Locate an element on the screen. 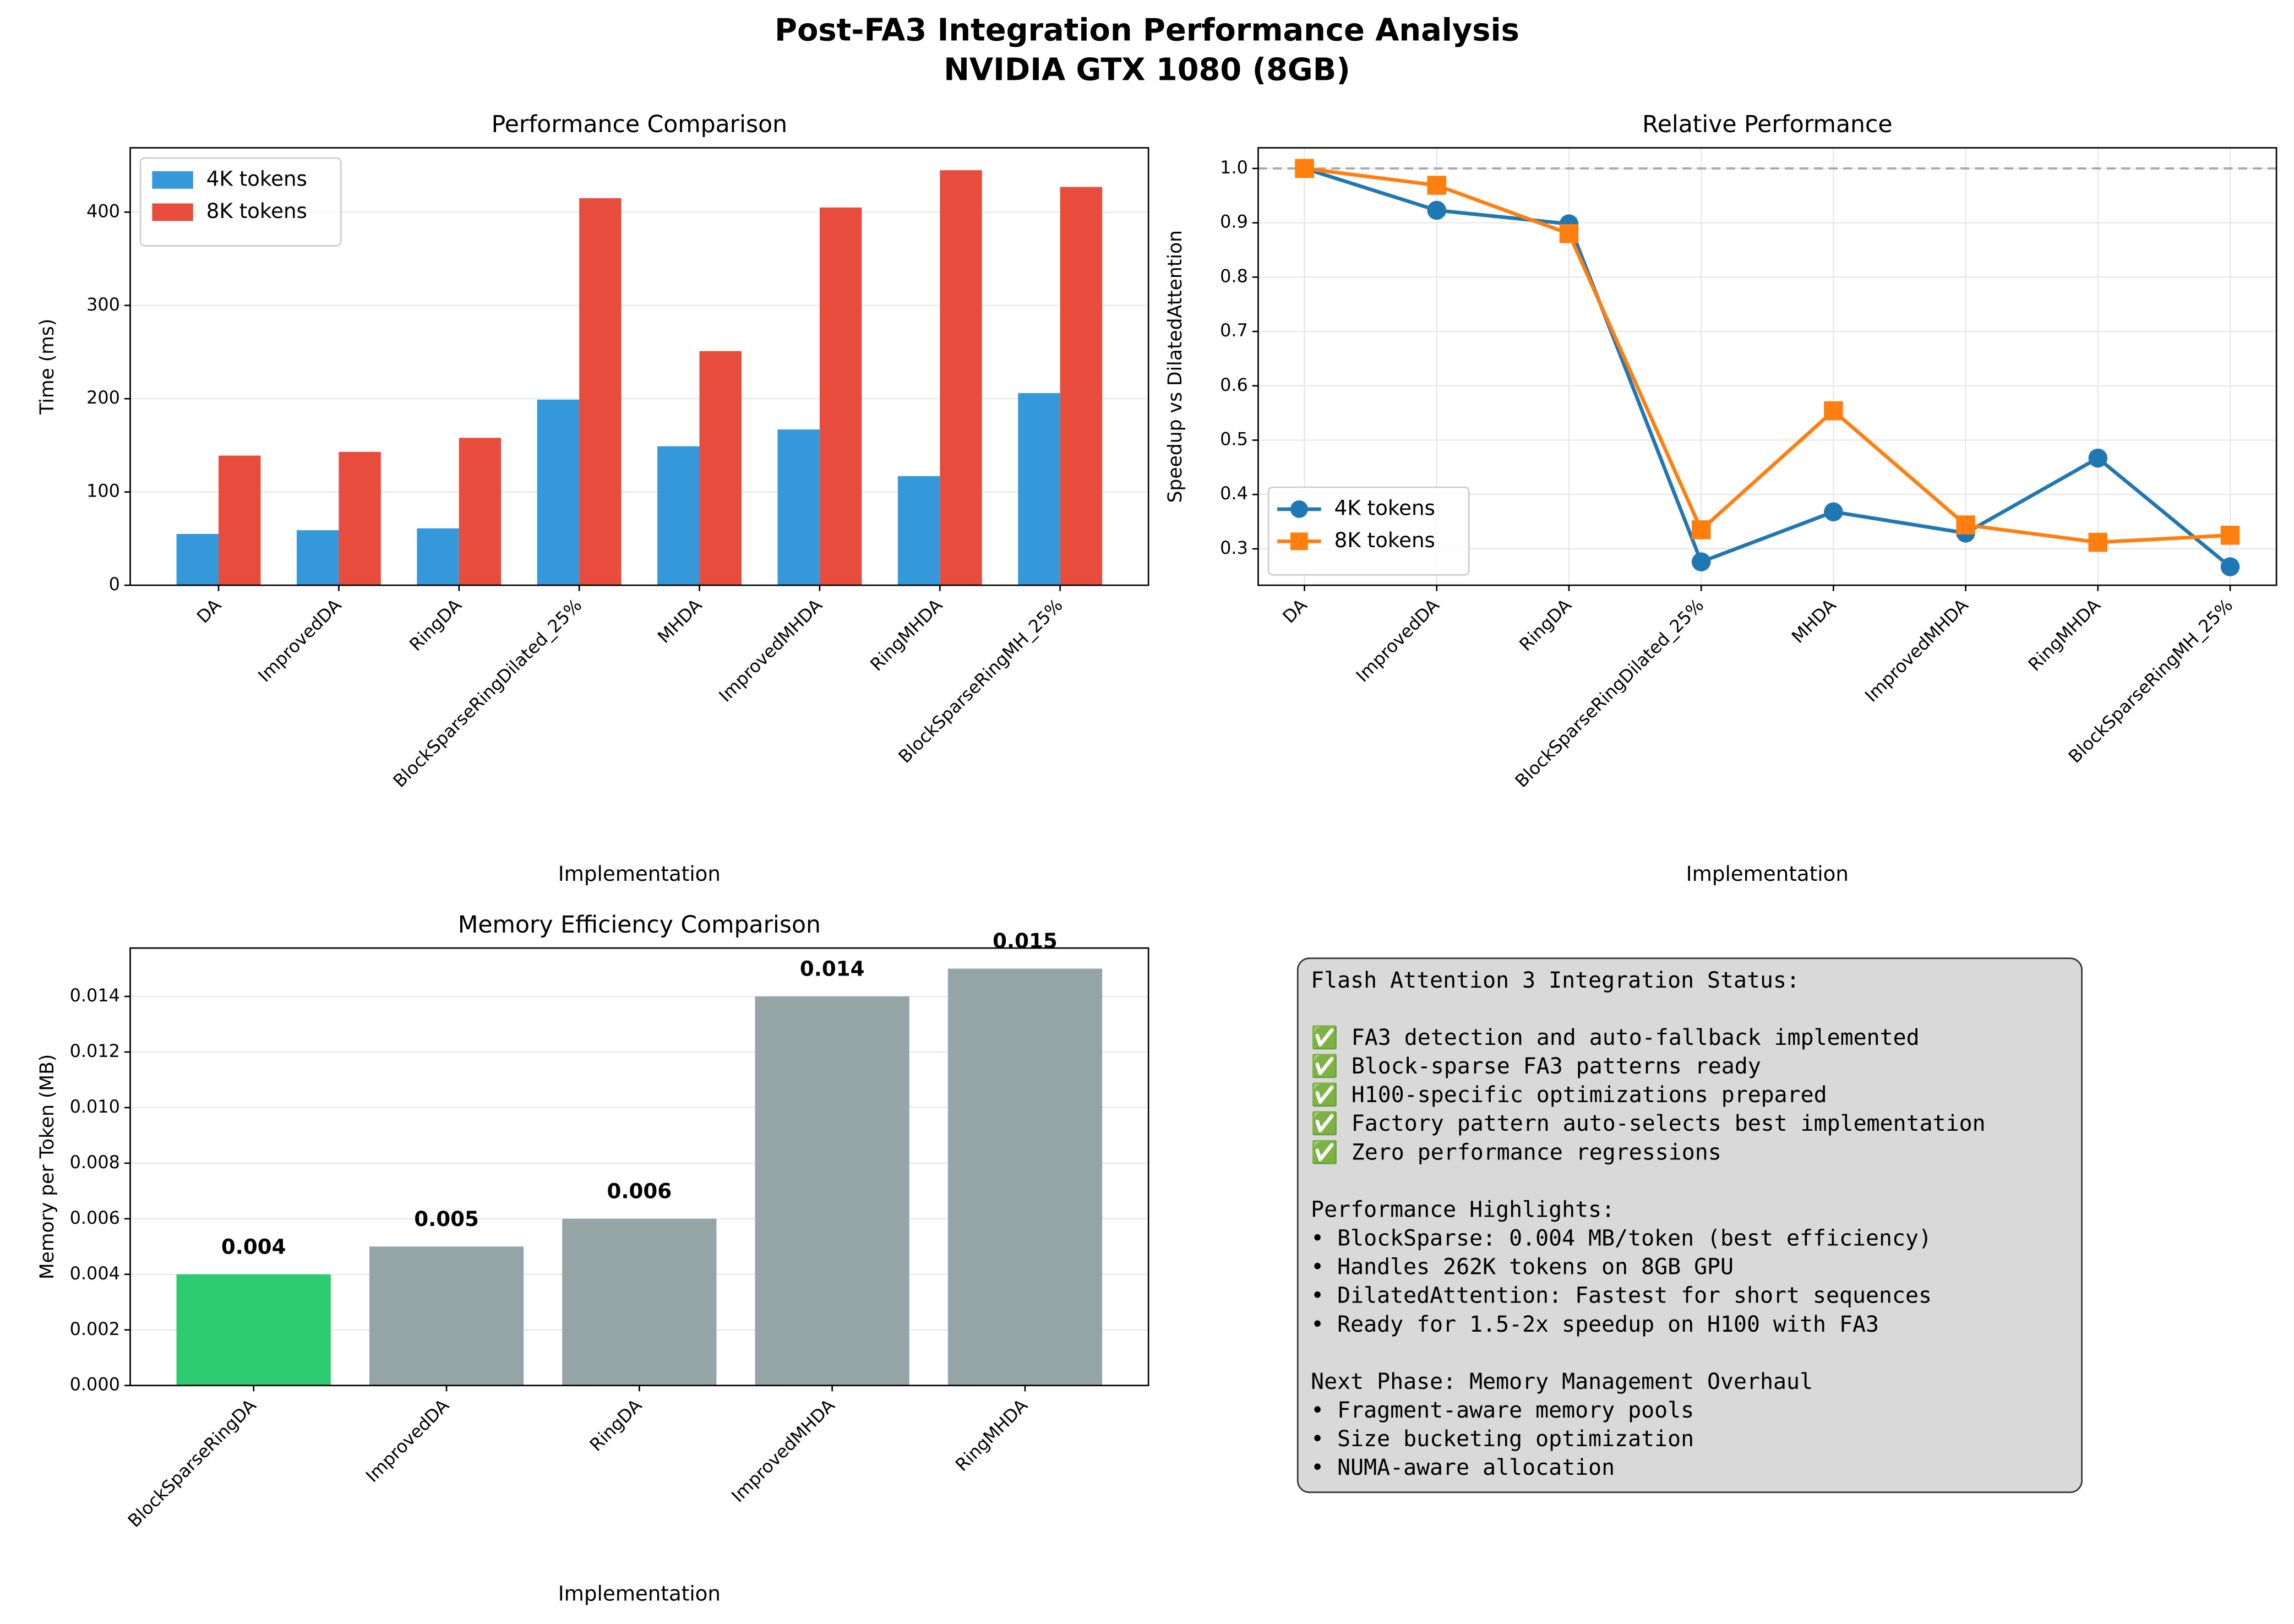  y-tick-label: 0.5 is located at coordinates (1234, 439).